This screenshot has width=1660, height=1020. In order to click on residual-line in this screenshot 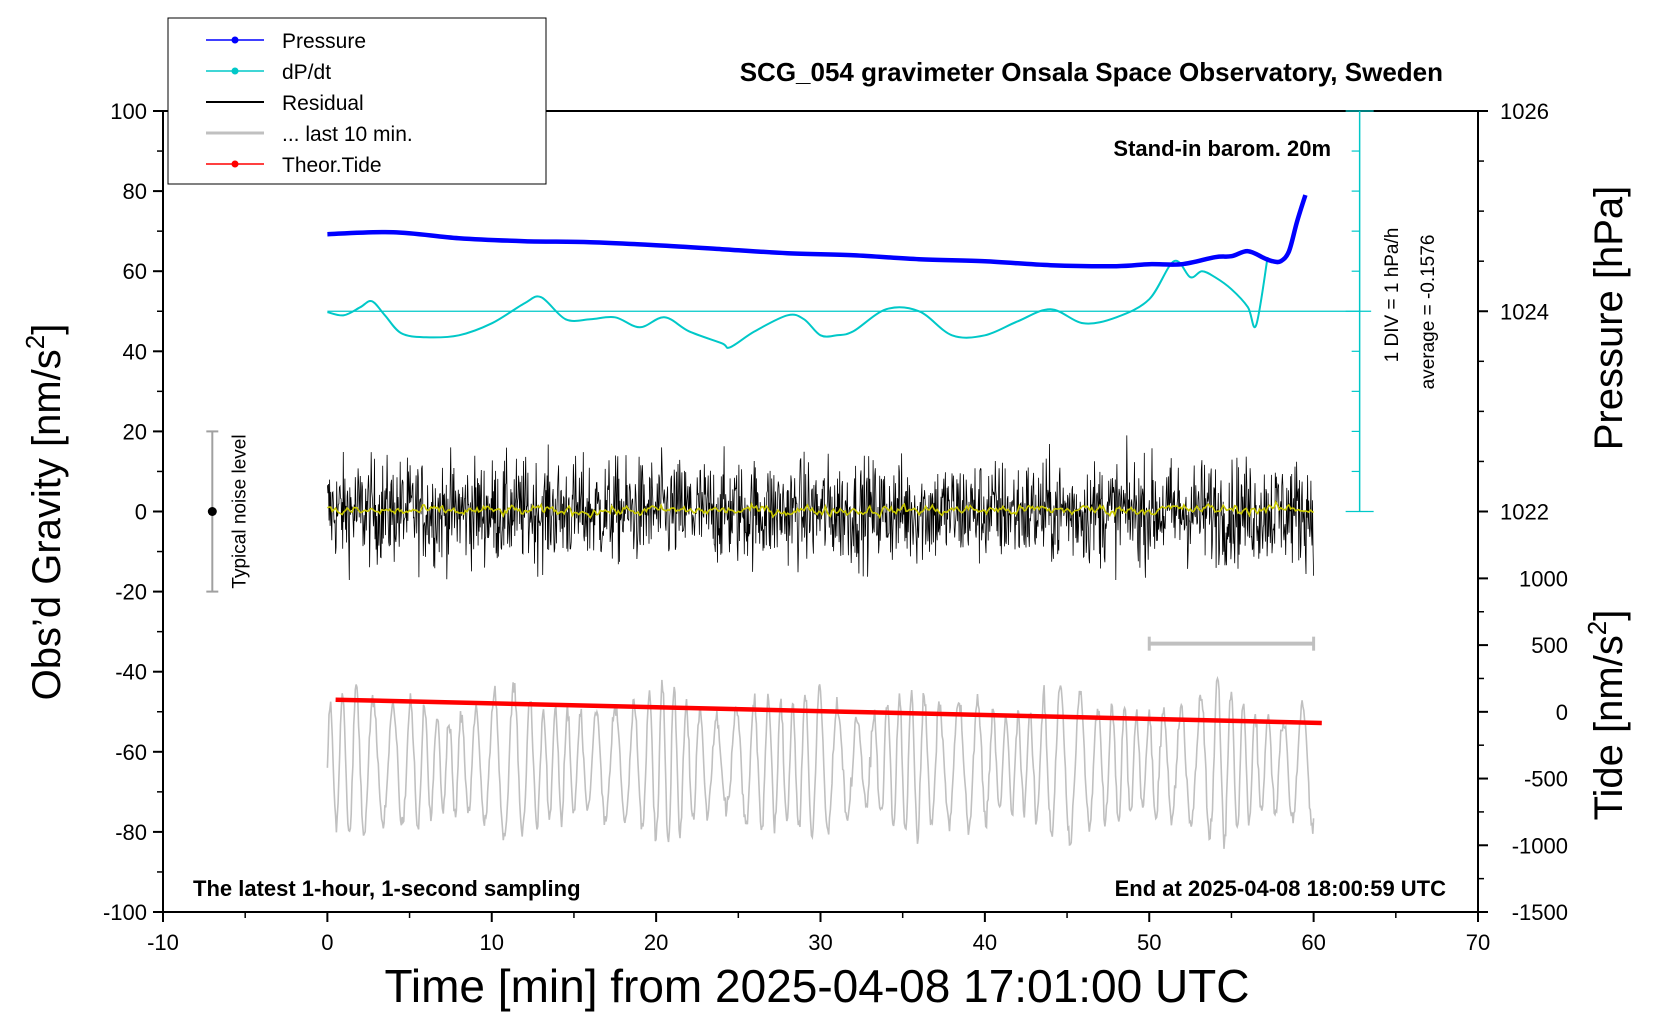, I will do `click(820, 508)`.